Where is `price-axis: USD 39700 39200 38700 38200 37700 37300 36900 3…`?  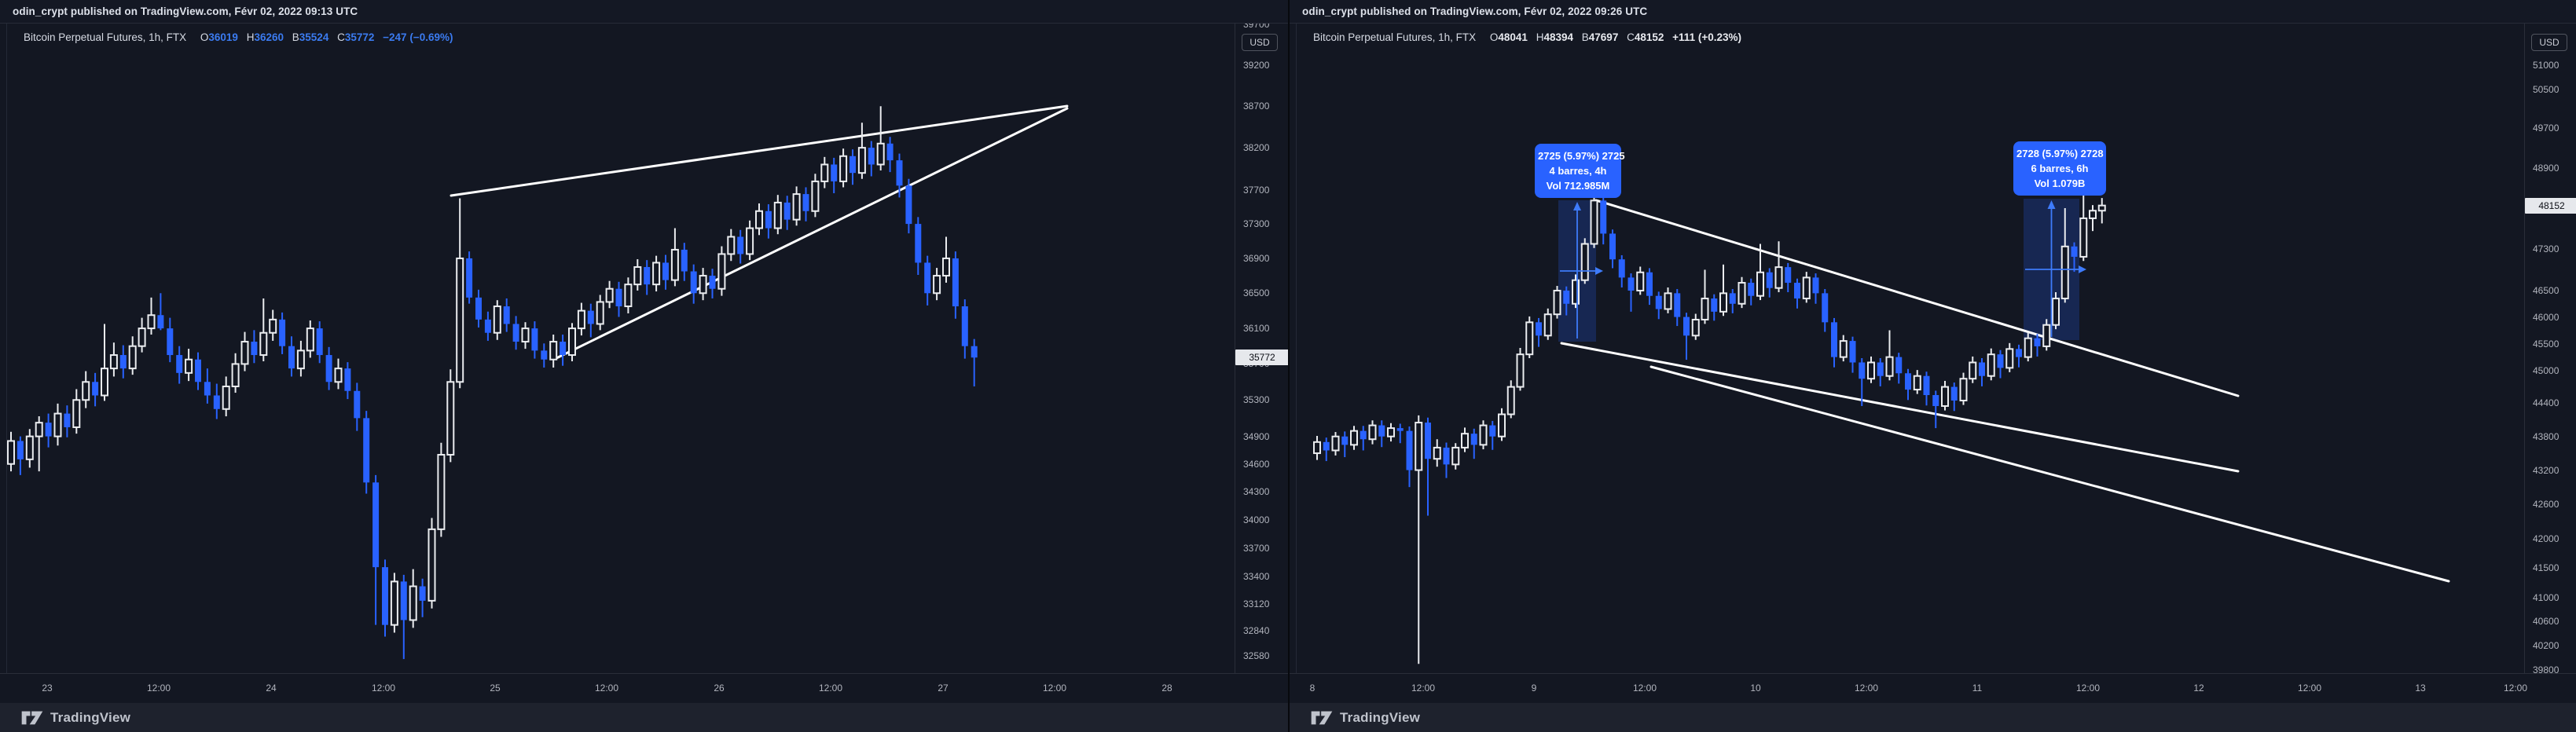
price-axis: USD 39700 39200 38700 38200 37700 37300 36900 3… is located at coordinates (1261, 348).